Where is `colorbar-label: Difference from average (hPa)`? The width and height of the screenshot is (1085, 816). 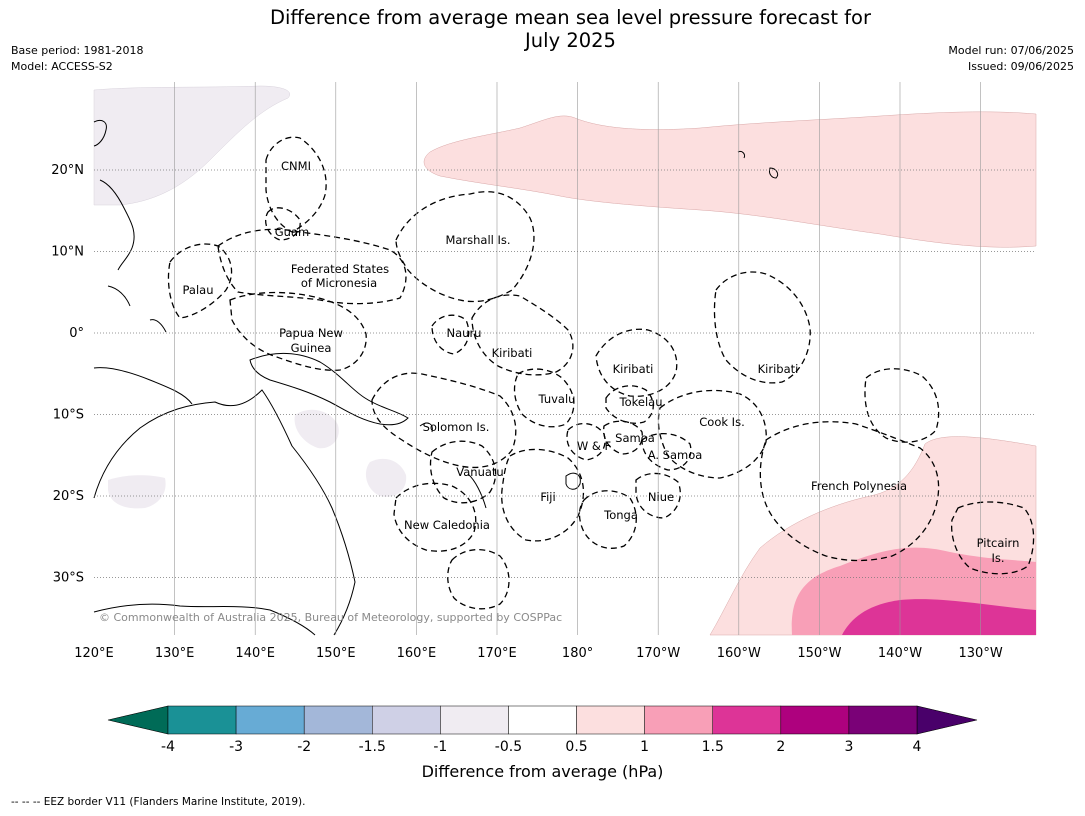 colorbar-label: Difference from average (hPa) is located at coordinates (542, 771).